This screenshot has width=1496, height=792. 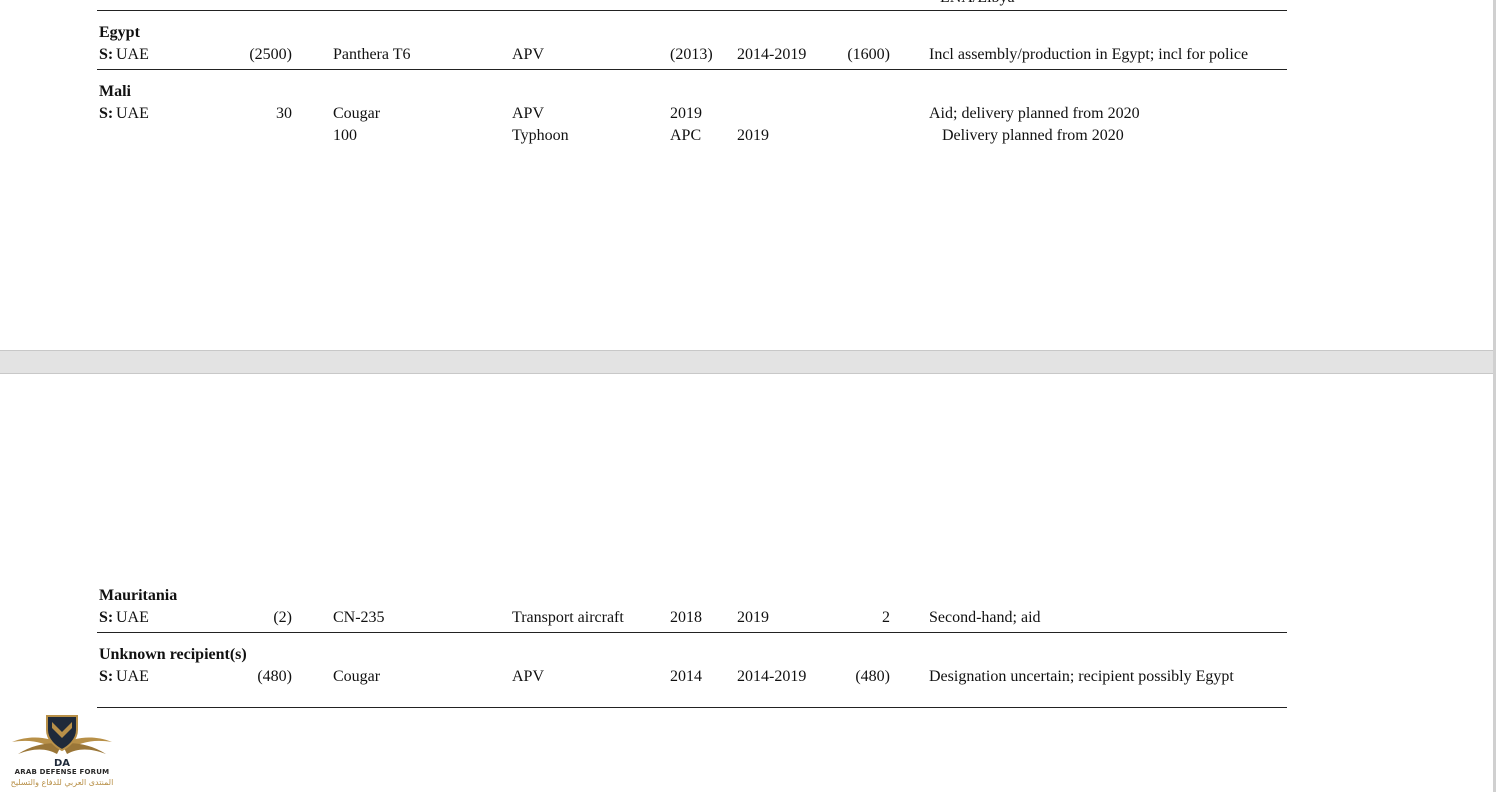 What do you see at coordinates (540, 135) in the screenshot?
I see `weapon-designation: Typhoon` at bounding box center [540, 135].